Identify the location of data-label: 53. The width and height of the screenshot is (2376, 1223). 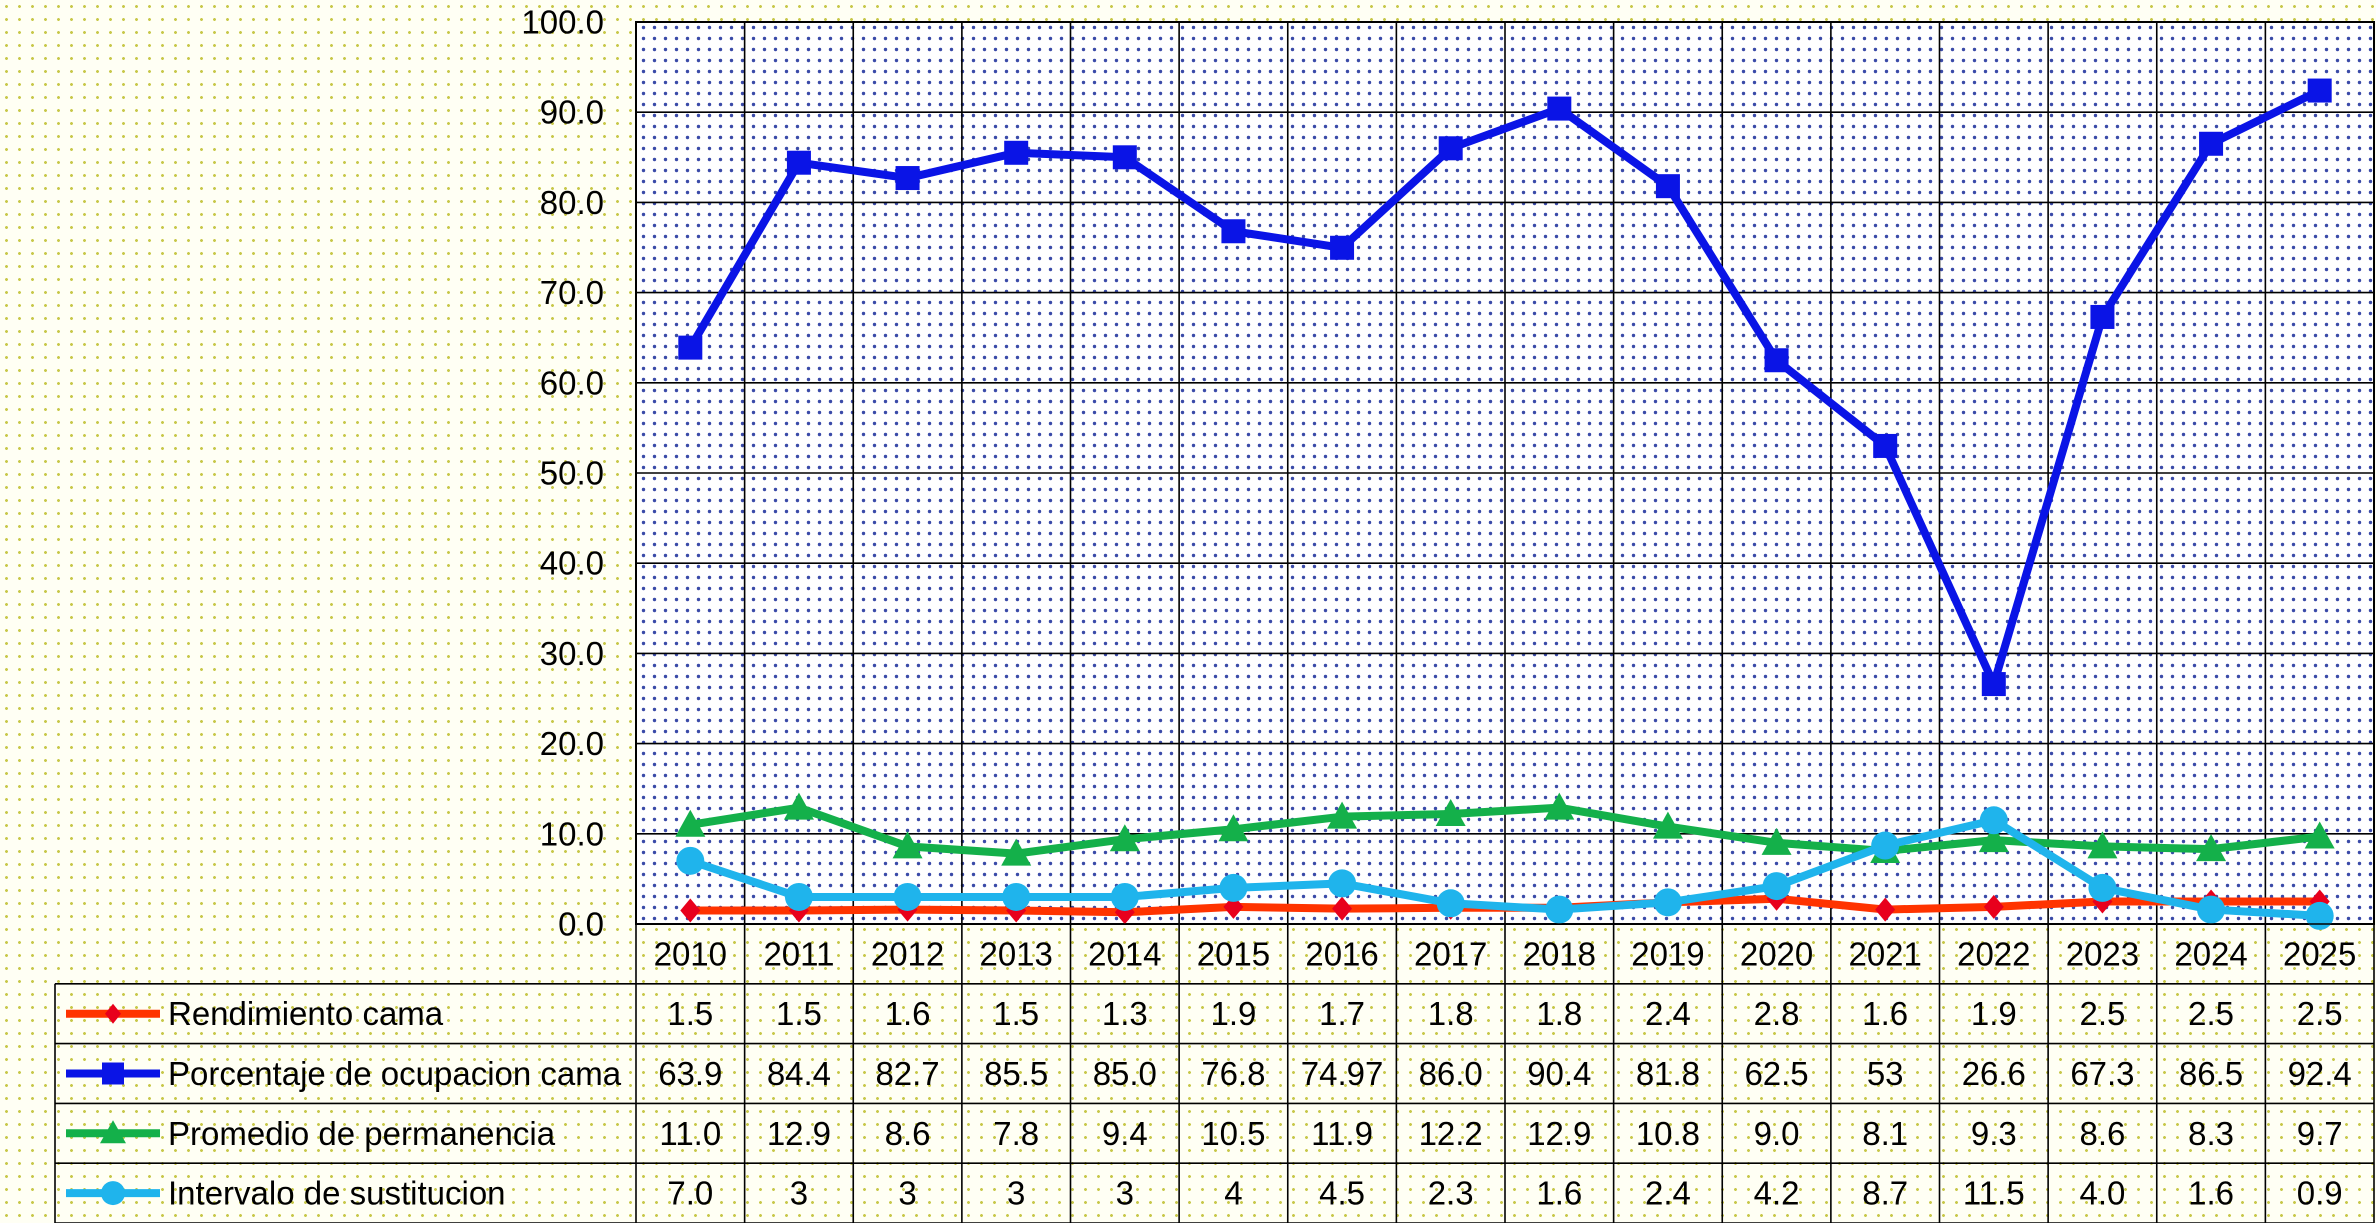
(1885, 1073).